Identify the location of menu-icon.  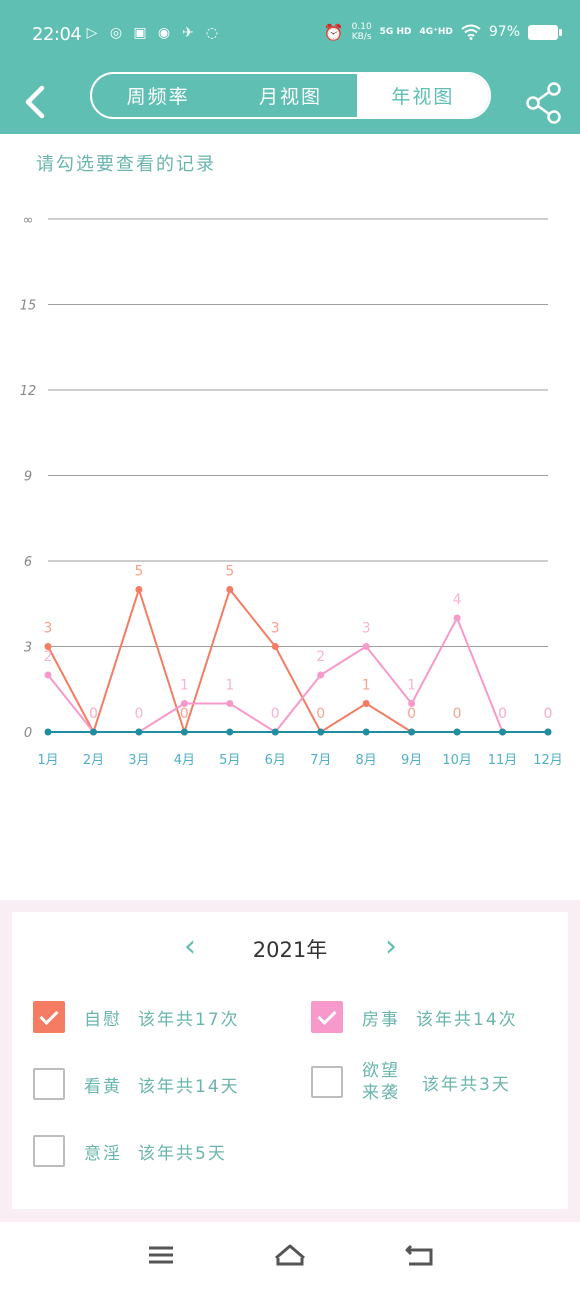
(161, 1255).